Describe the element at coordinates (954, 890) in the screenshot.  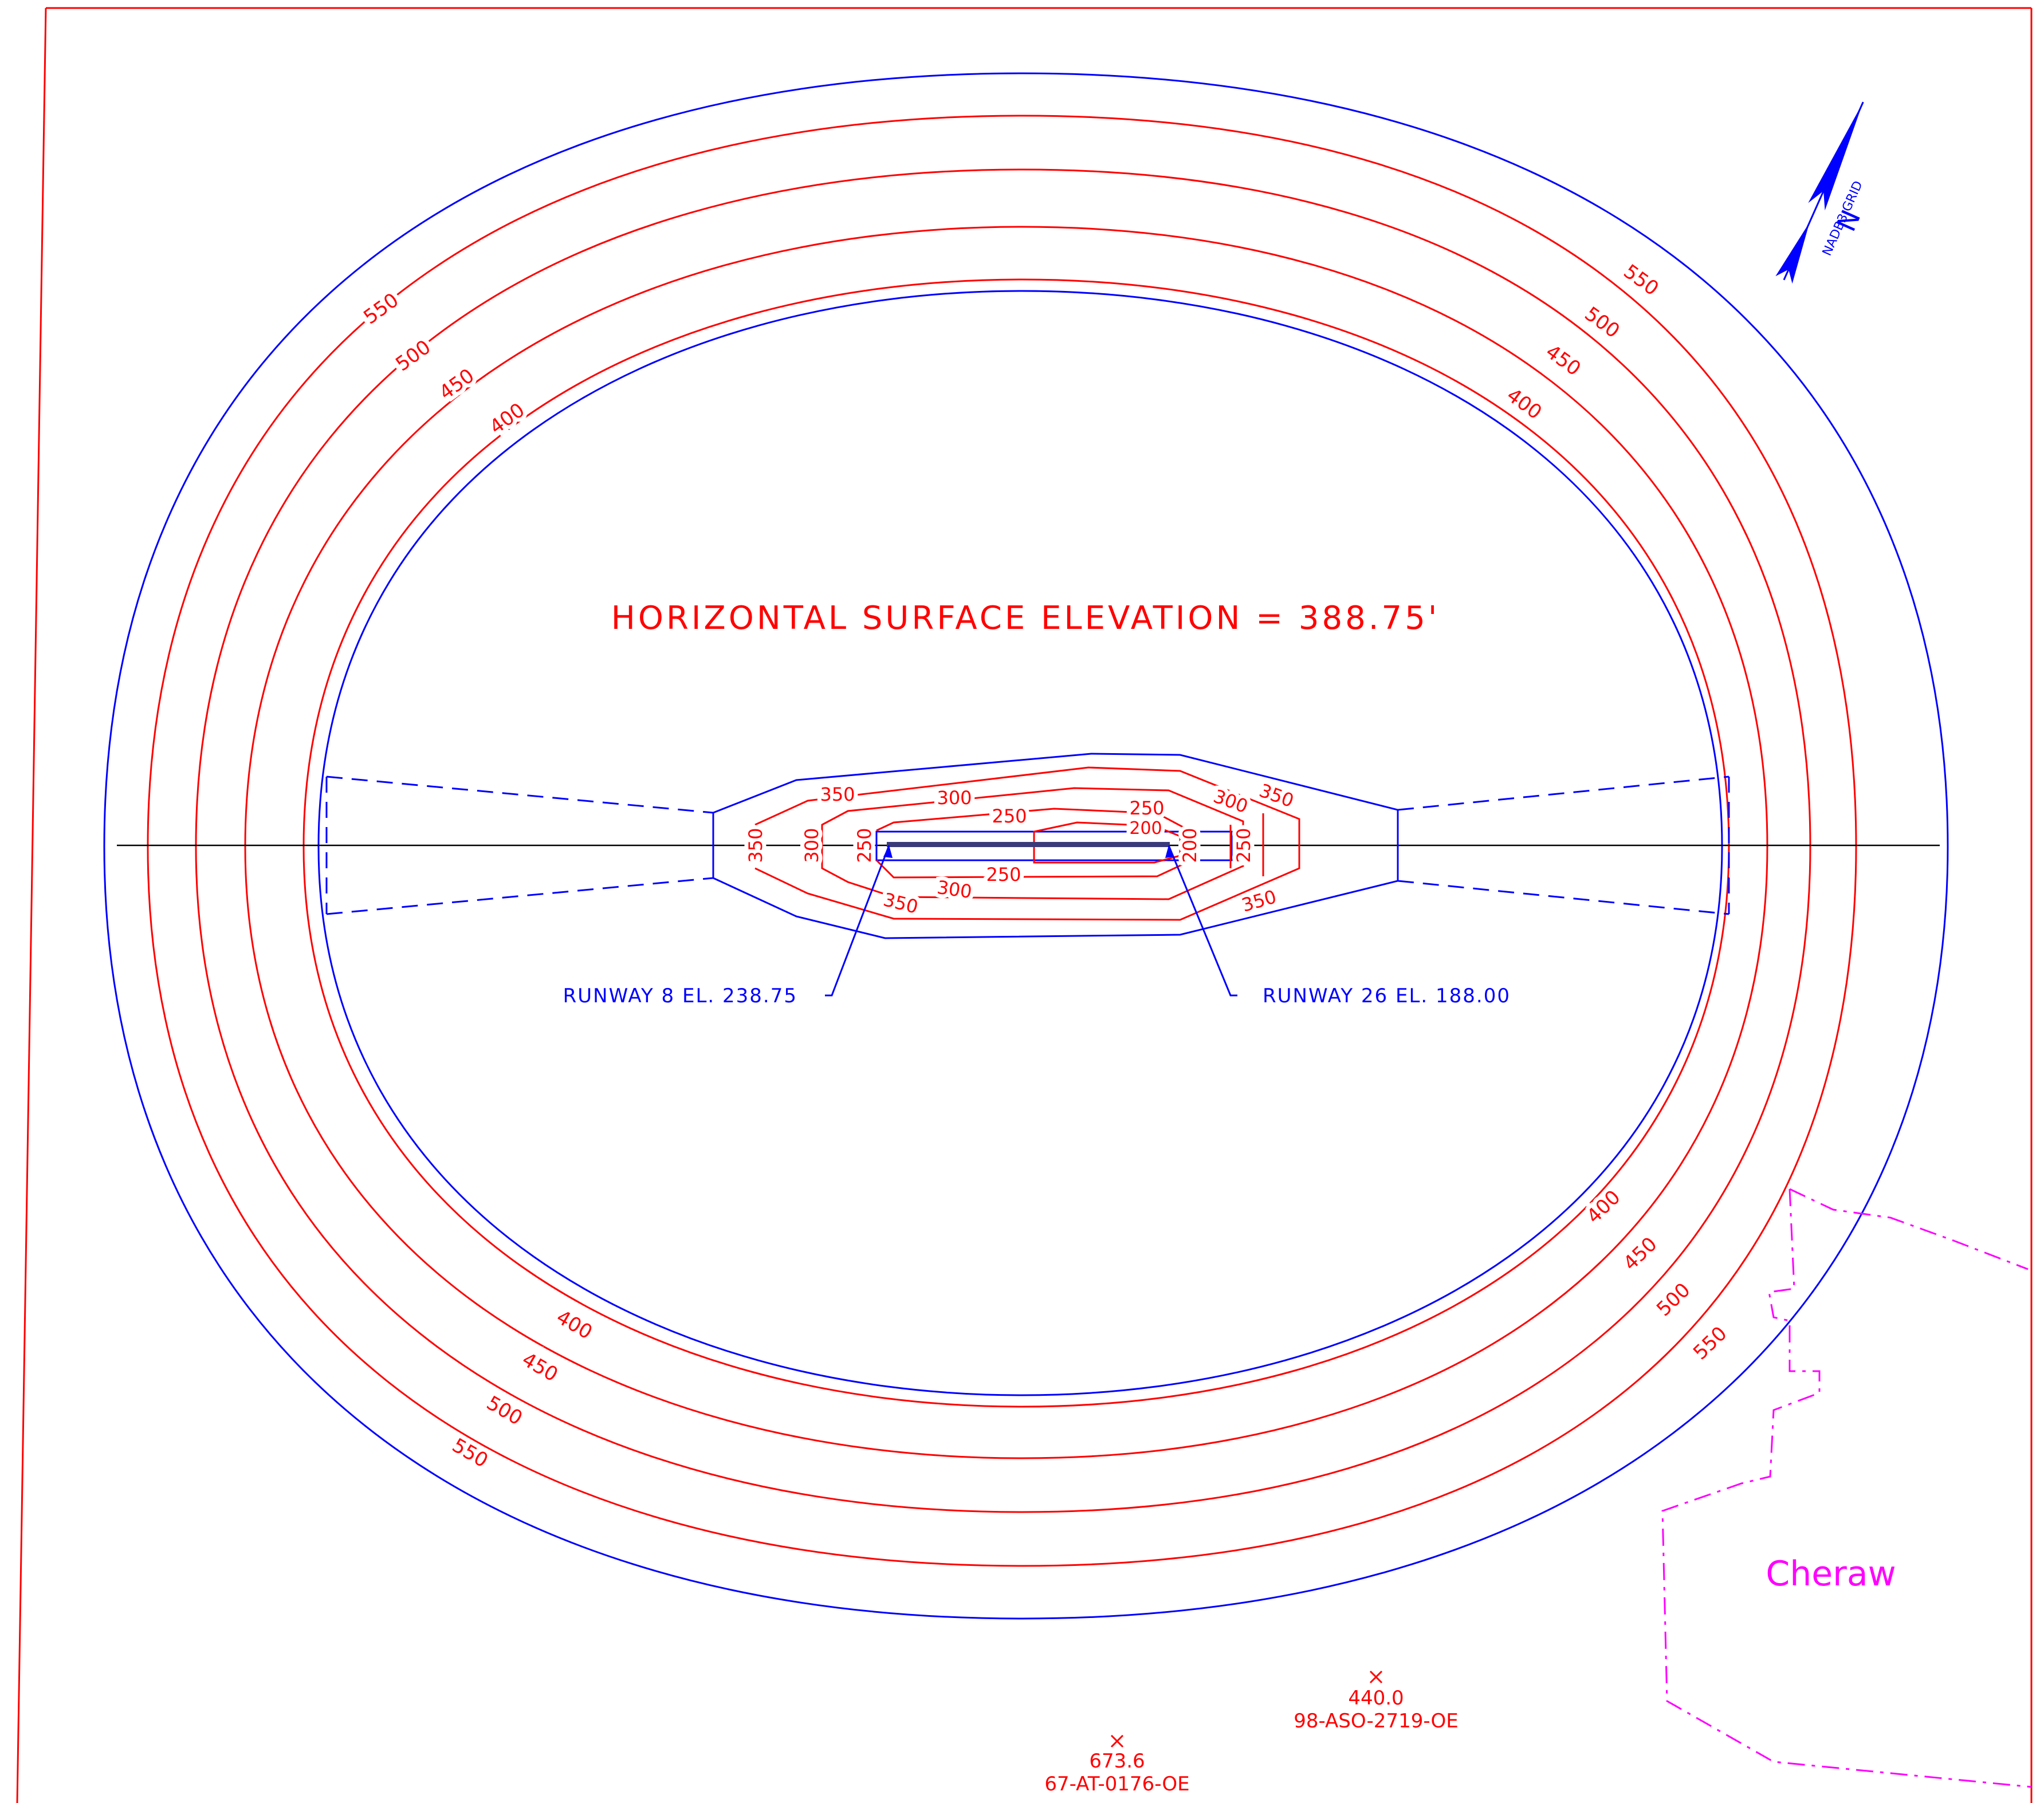
I see `approach-label-300-bottom: 300` at that location.